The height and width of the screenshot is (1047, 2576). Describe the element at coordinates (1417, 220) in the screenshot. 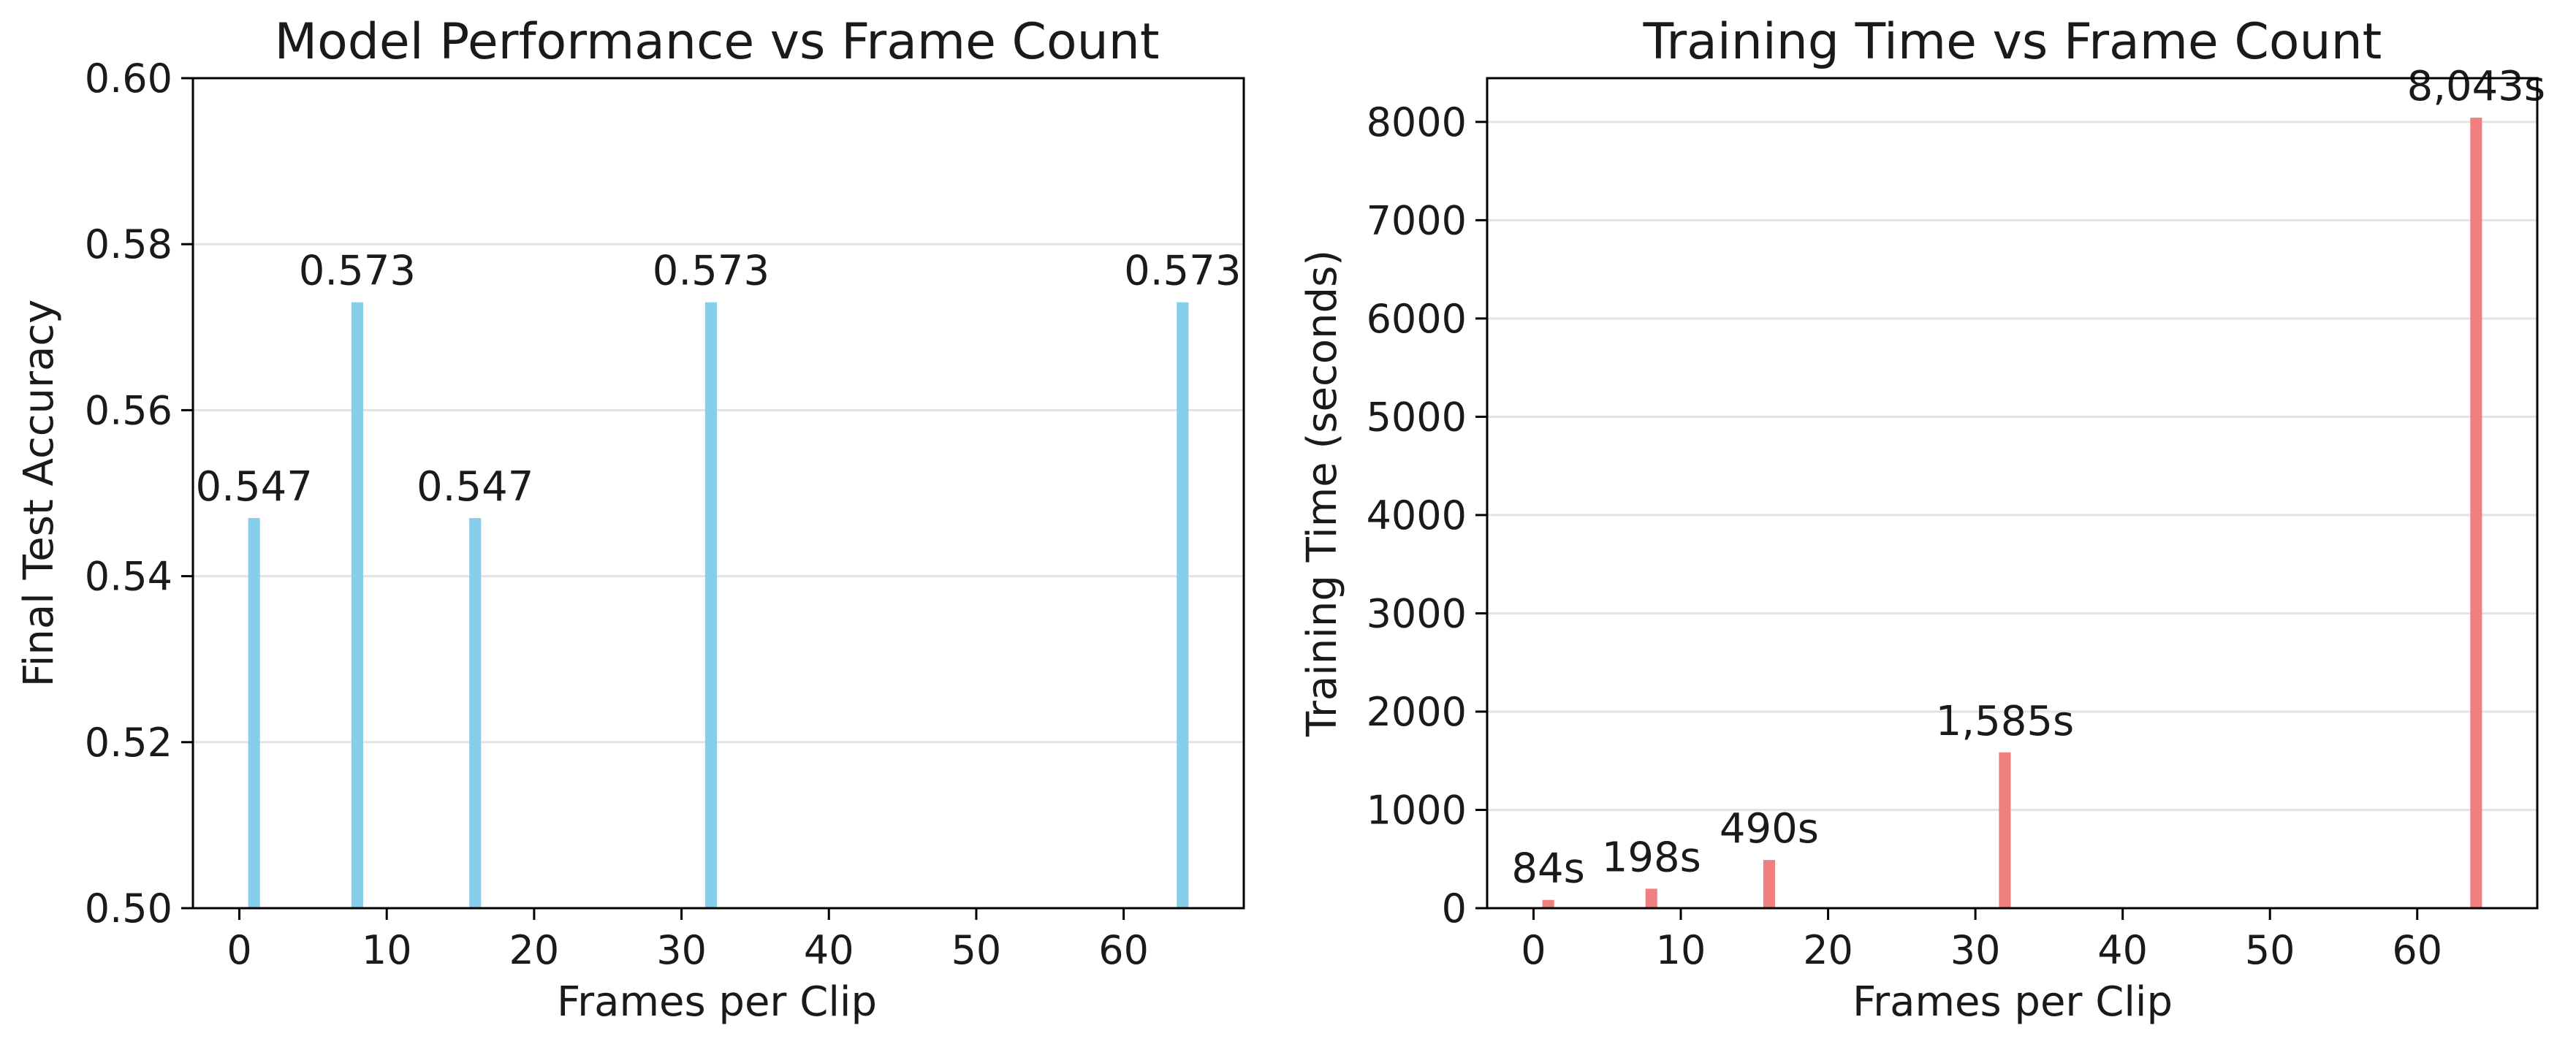

I see `training-time-chart-y-tick-label: 7000` at that location.